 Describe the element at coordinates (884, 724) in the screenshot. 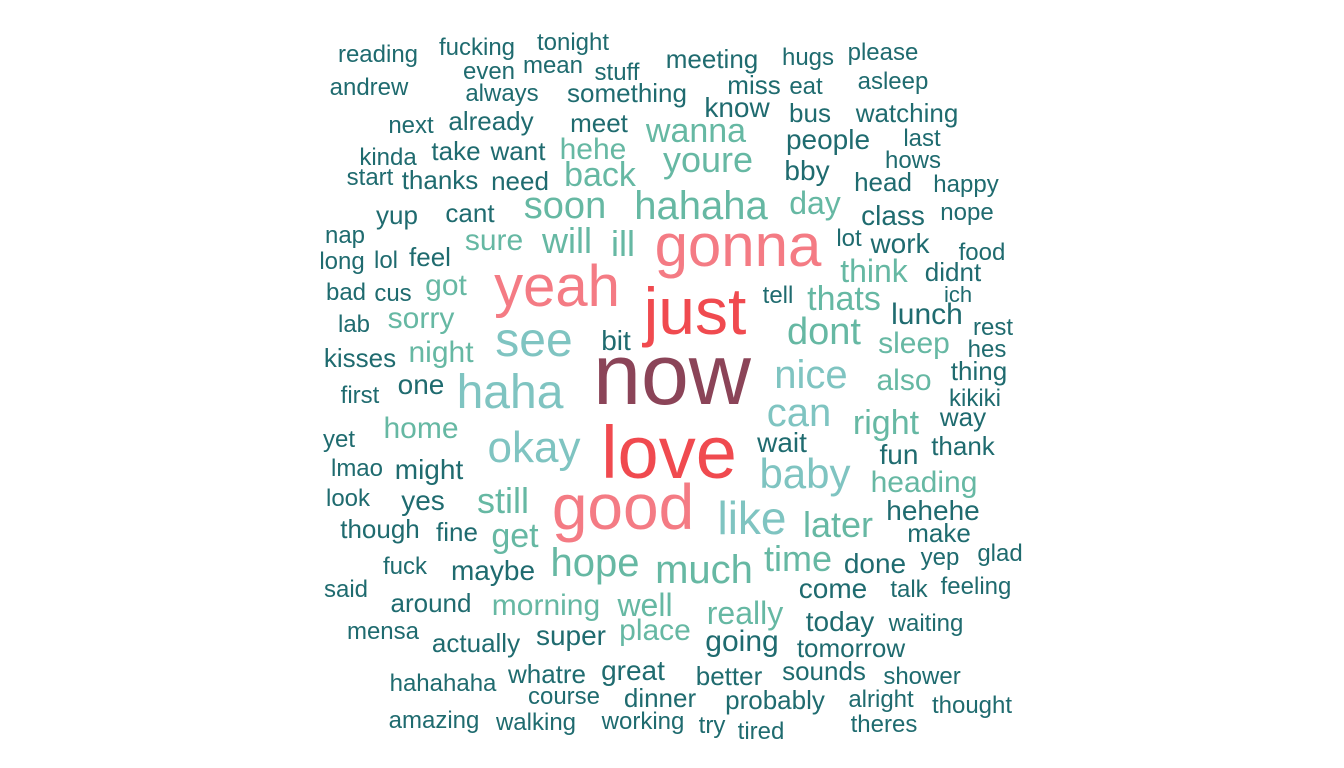

I see `word-theres: theres` at that location.